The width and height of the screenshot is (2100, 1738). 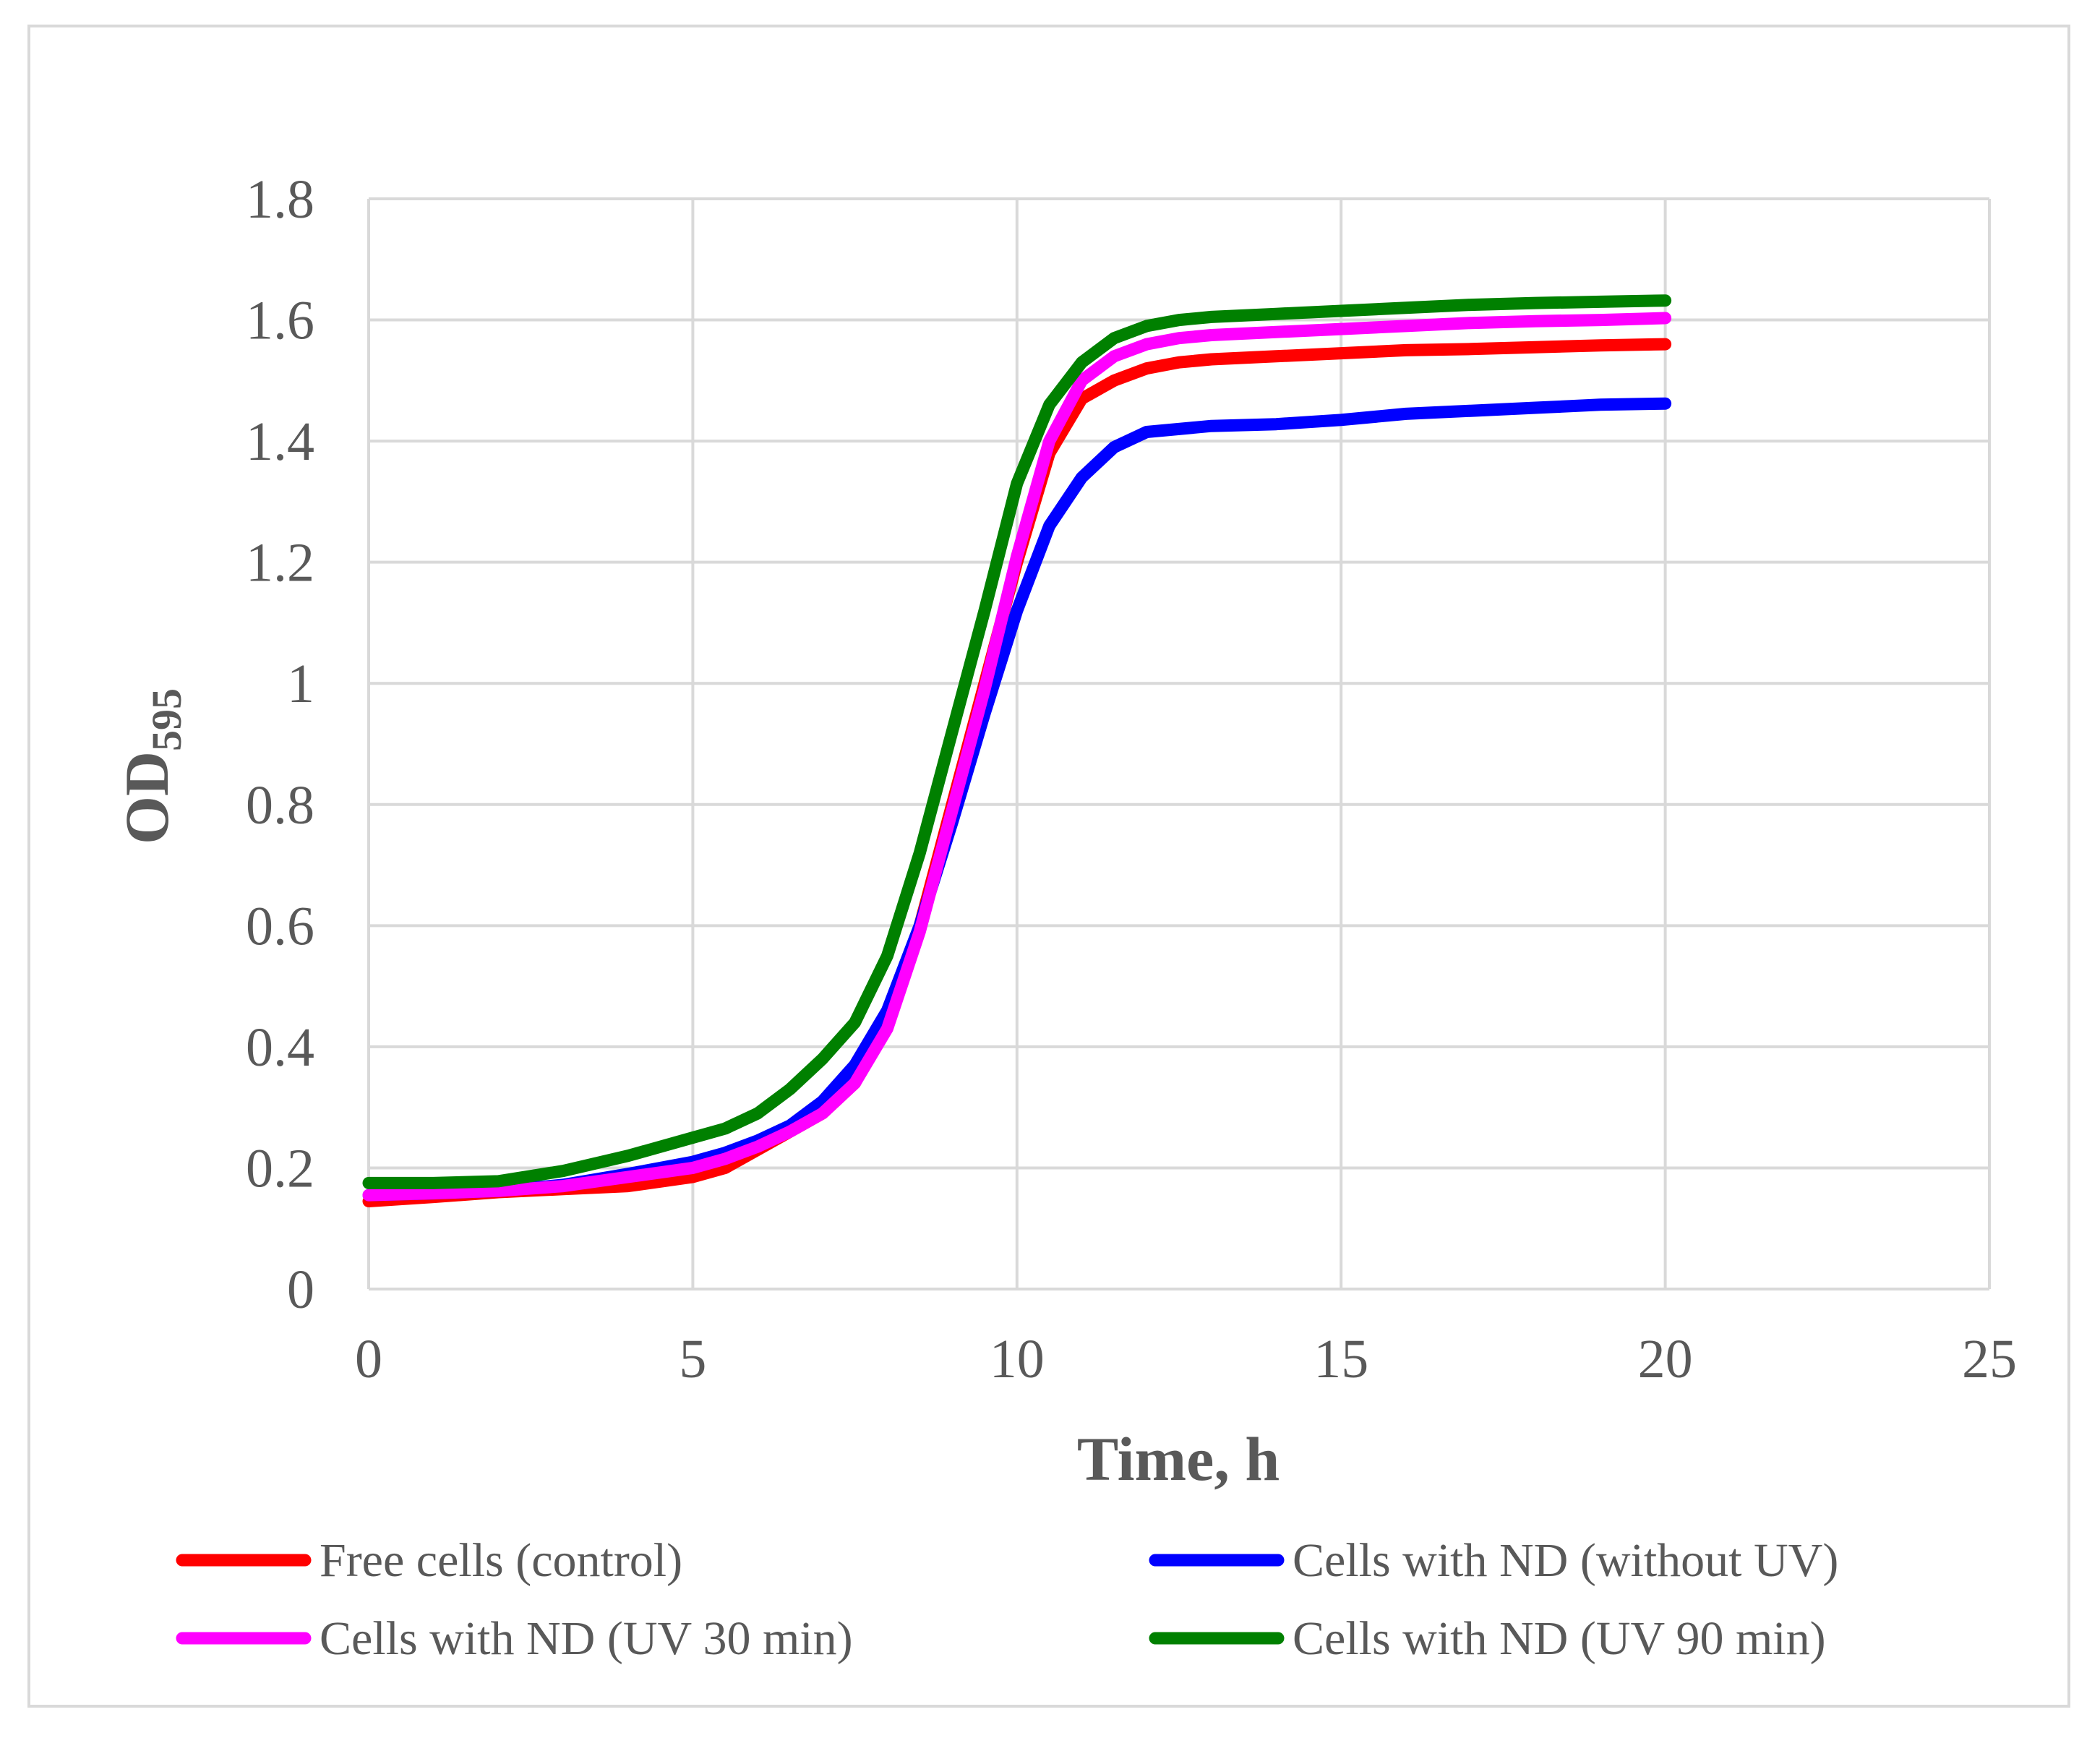 I want to click on y-axis-title-main: OD, so click(x=146, y=798).